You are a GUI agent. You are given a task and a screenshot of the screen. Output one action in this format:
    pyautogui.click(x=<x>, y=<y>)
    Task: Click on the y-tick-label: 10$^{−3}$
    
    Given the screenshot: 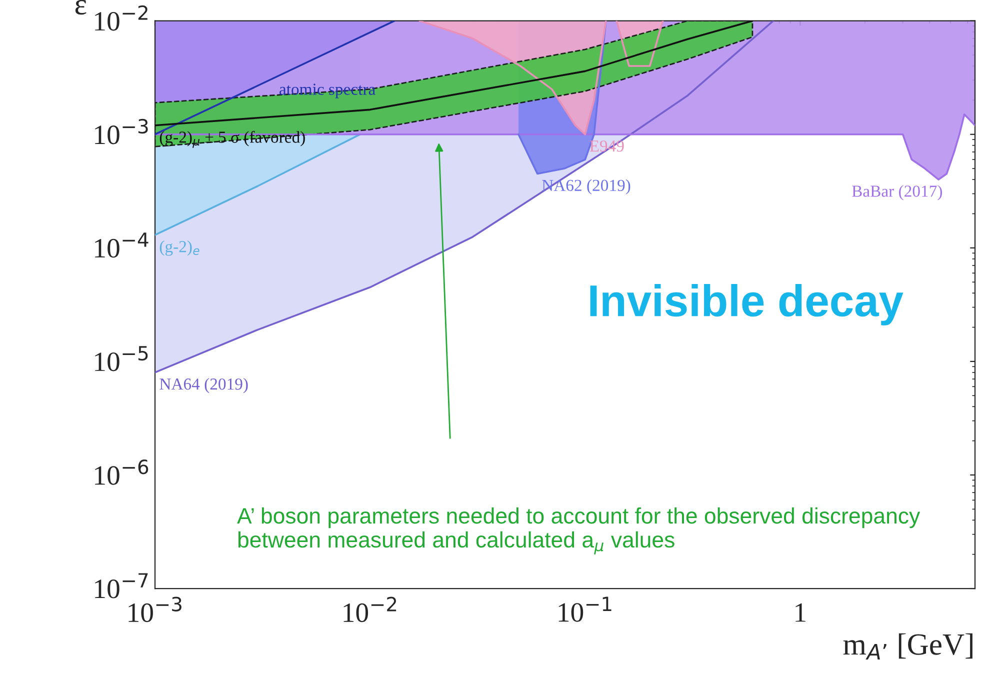 What is the action you would take?
    pyautogui.click(x=121, y=131)
    